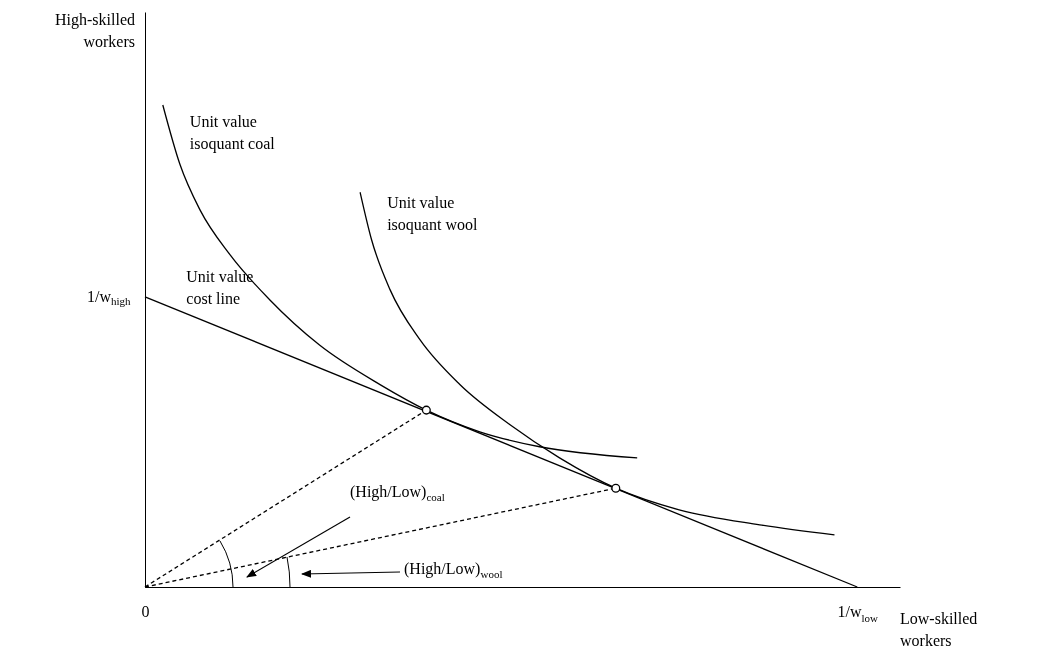  Describe the element at coordinates (432, 214) in the screenshot. I see `series-label: Unit value isoquant wool` at that location.